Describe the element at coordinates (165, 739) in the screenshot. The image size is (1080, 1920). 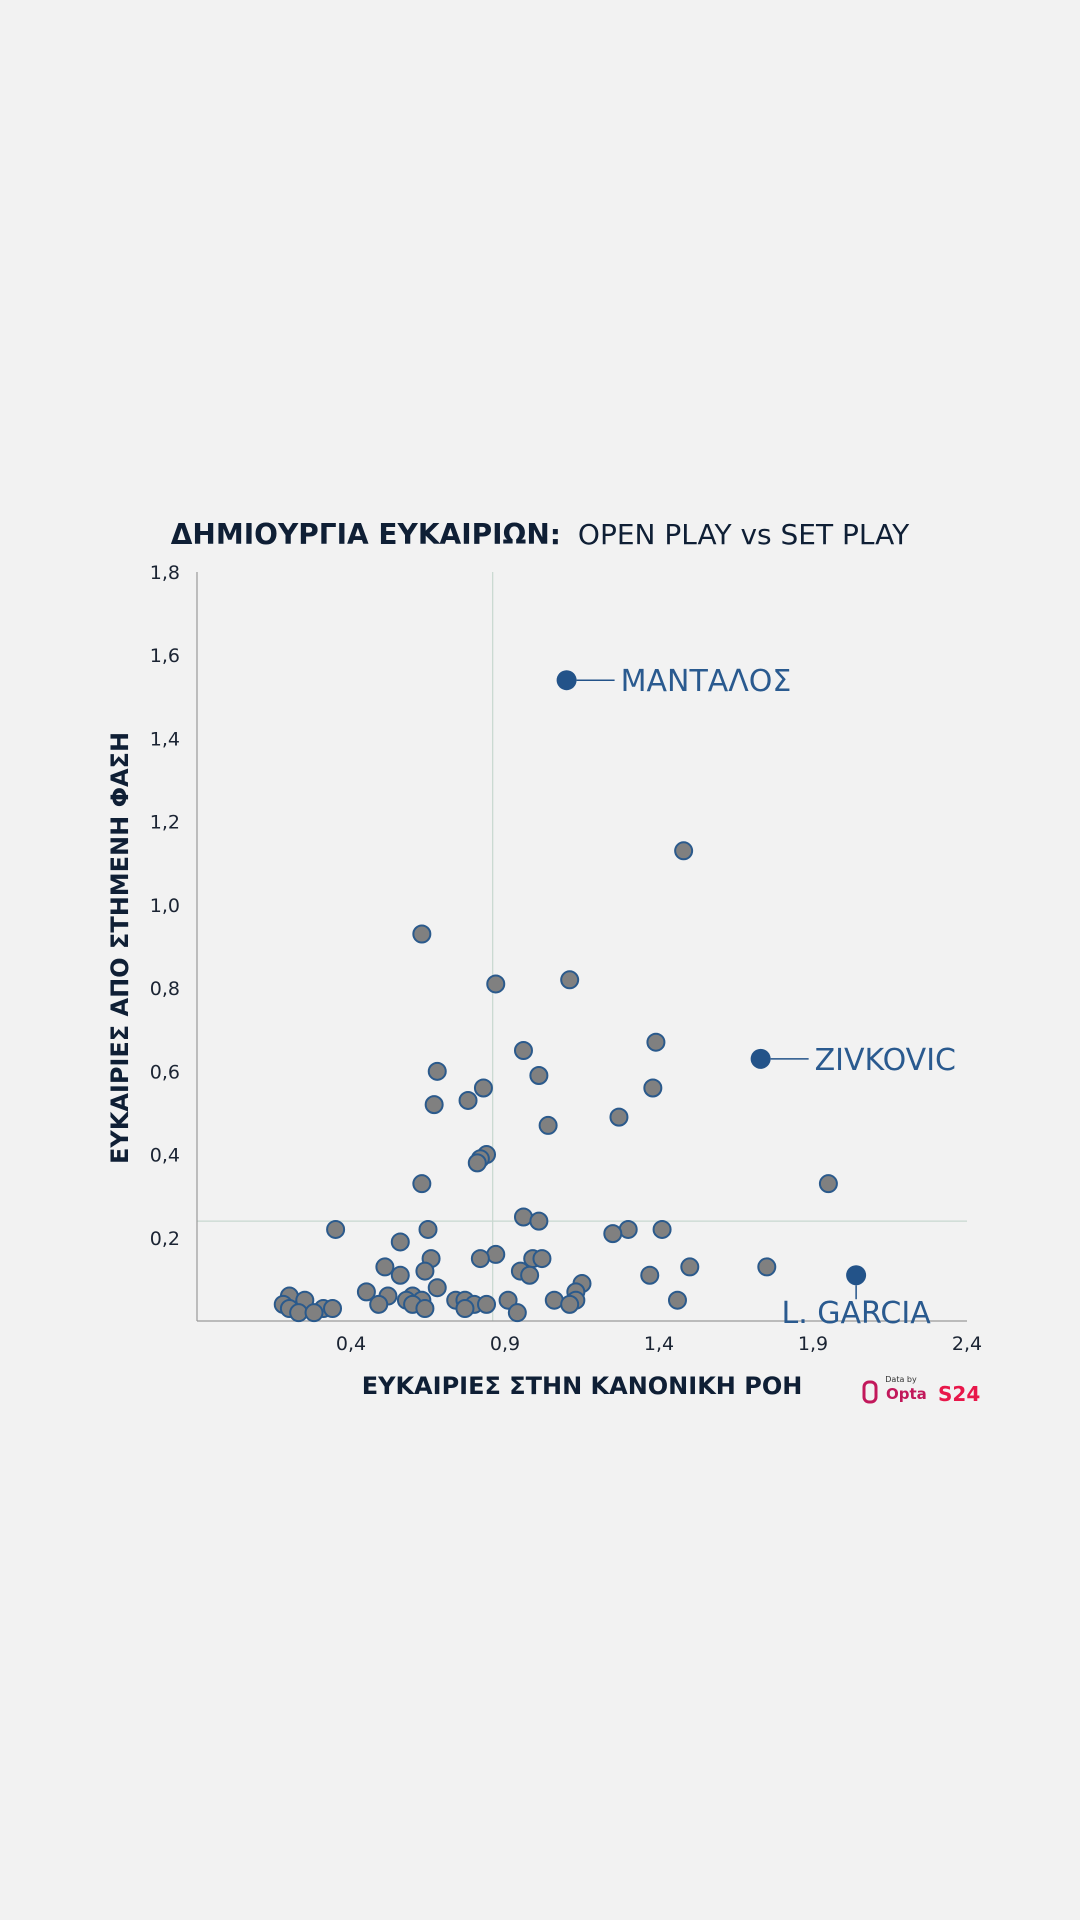
I see `y-tick-label: 1,4` at that location.